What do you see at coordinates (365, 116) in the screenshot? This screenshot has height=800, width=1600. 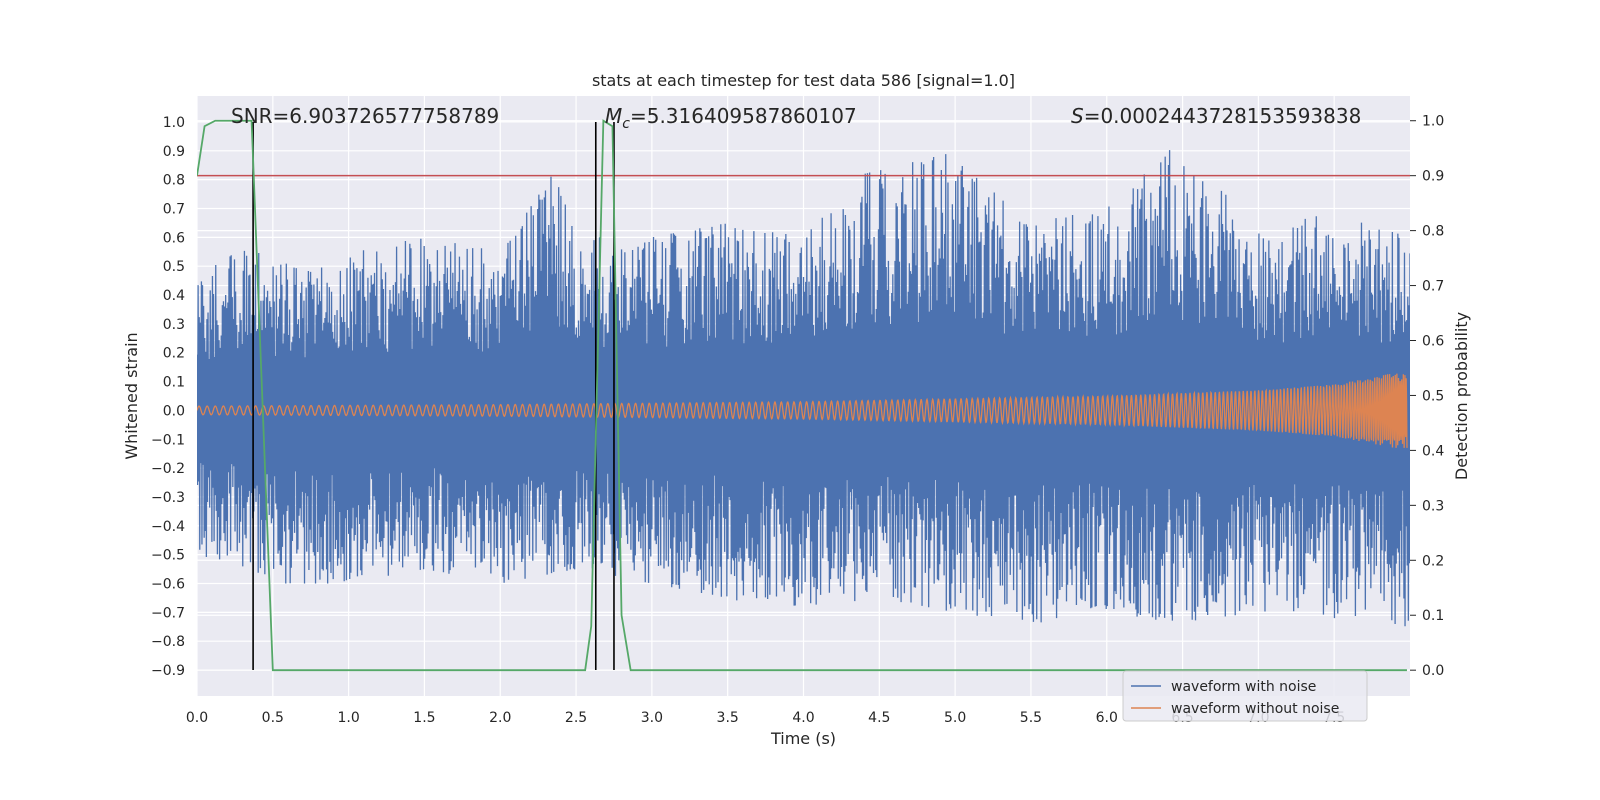 I see `snr-annotation: SNR=6.903726577758789` at bounding box center [365, 116].